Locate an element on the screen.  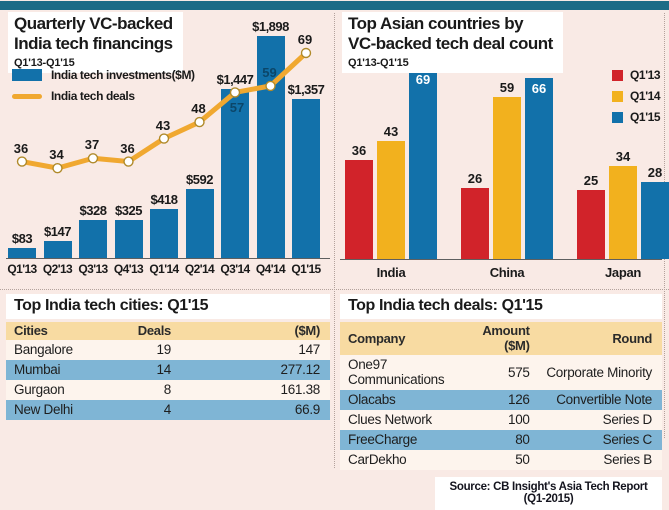
column-header: Round is located at coordinates (600, 338).